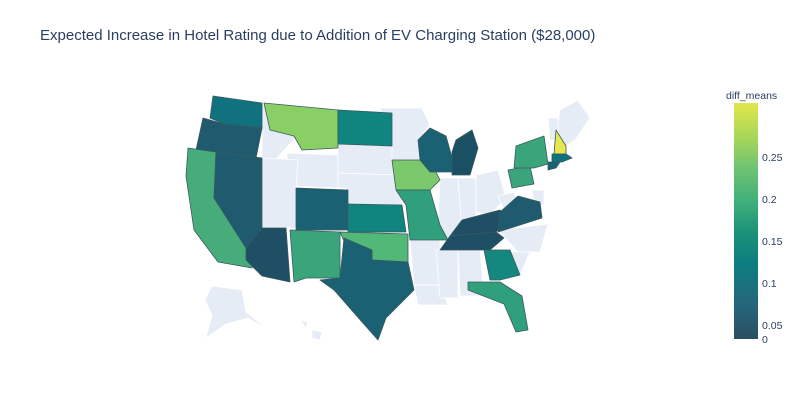 This screenshot has width=800, height=414. I want to click on state-HI-b, so click(317, 335).